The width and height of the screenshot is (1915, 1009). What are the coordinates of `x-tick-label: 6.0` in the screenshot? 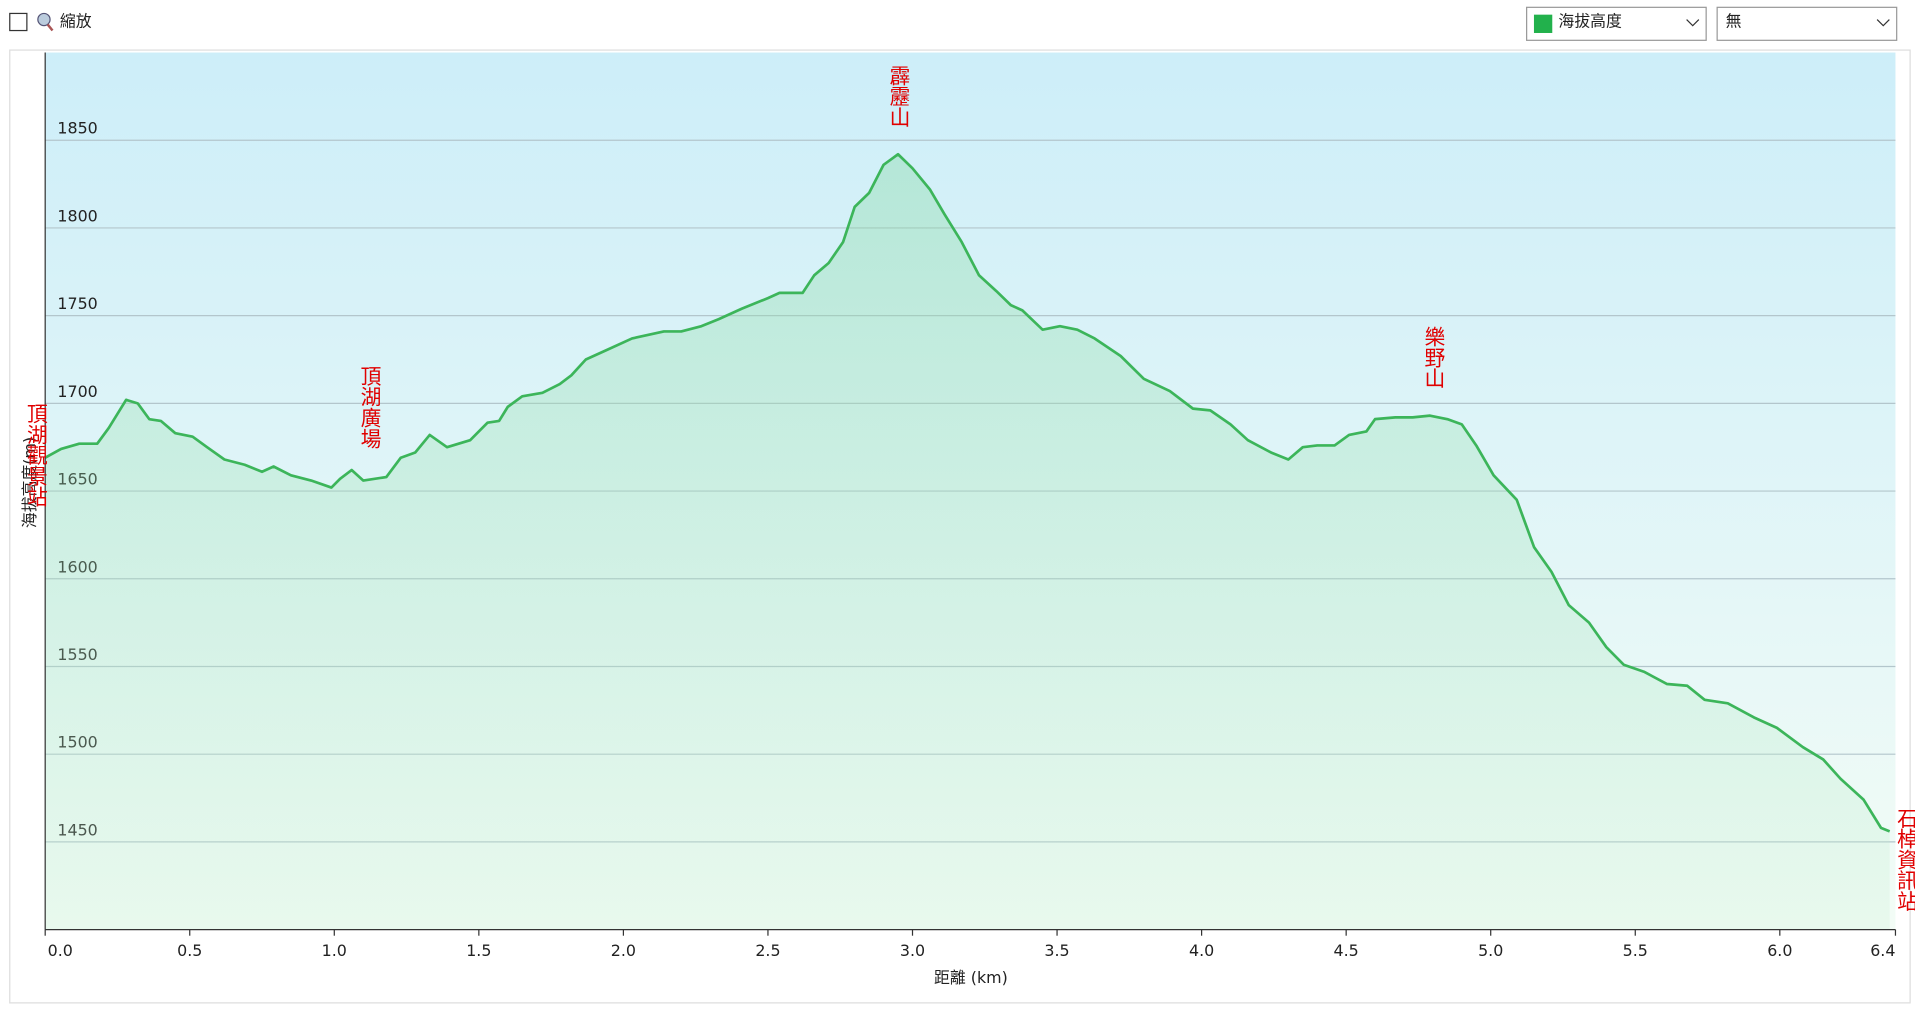 It's located at (1779, 950).